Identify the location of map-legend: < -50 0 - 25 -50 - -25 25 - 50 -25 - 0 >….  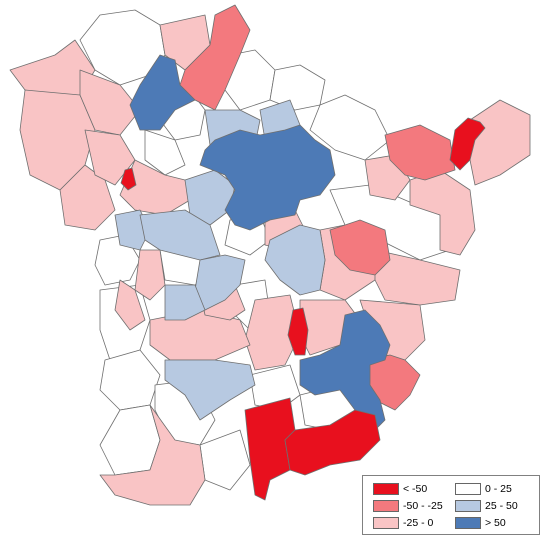
(451, 505).